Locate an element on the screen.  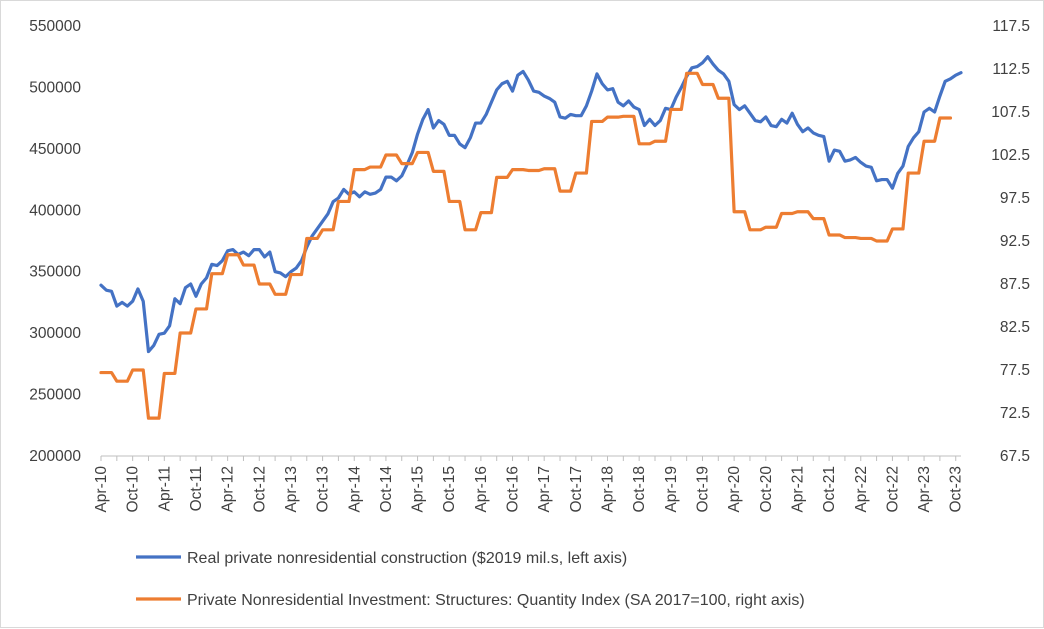
x-axis-tick-label: Oct-11 is located at coordinates (196, 488).